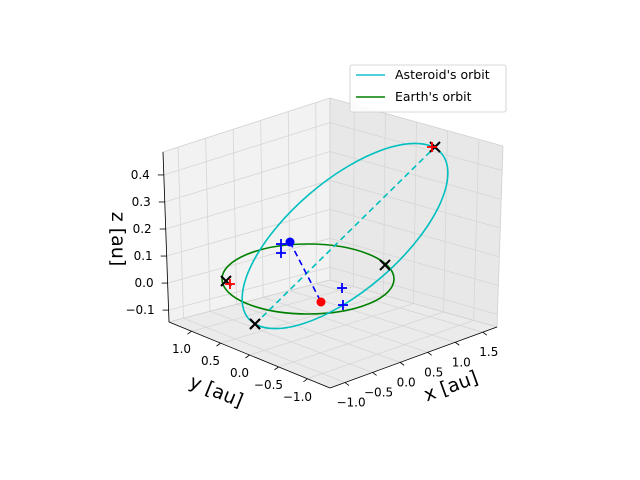 The height and width of the screenshot is (480, 640). Describe the element at coordinates (350, 403) in the screenshot. I see `x-tick-label-0: −1.0` at that location.